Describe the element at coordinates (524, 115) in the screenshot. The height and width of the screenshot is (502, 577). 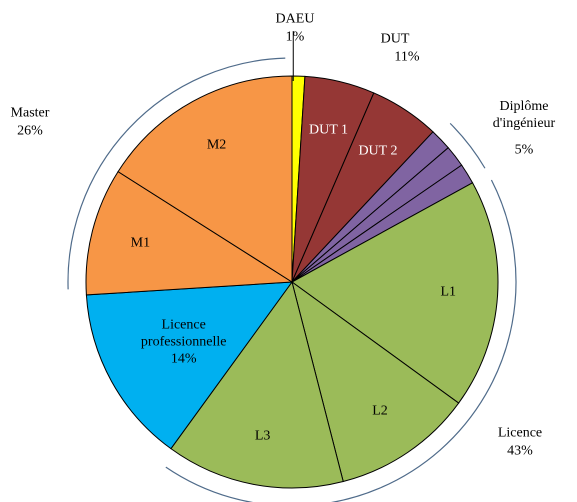
I see `group-name: Diplôme d'ingénieur` at that location.